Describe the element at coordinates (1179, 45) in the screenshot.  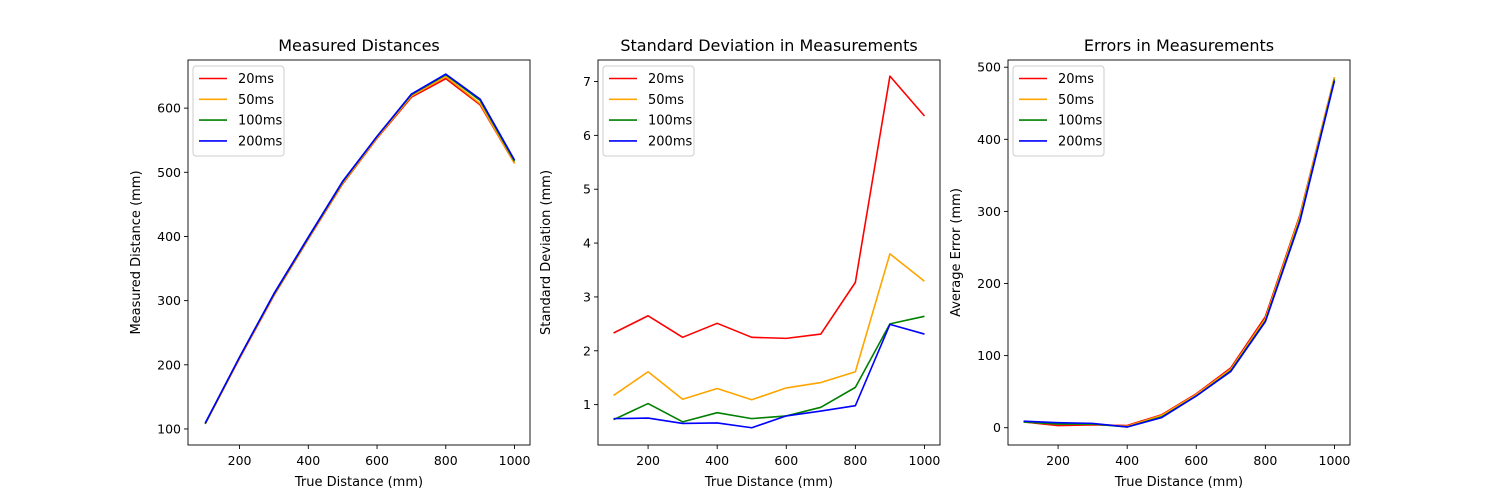
I see `chart-title: Errors in Measurements` at that location.